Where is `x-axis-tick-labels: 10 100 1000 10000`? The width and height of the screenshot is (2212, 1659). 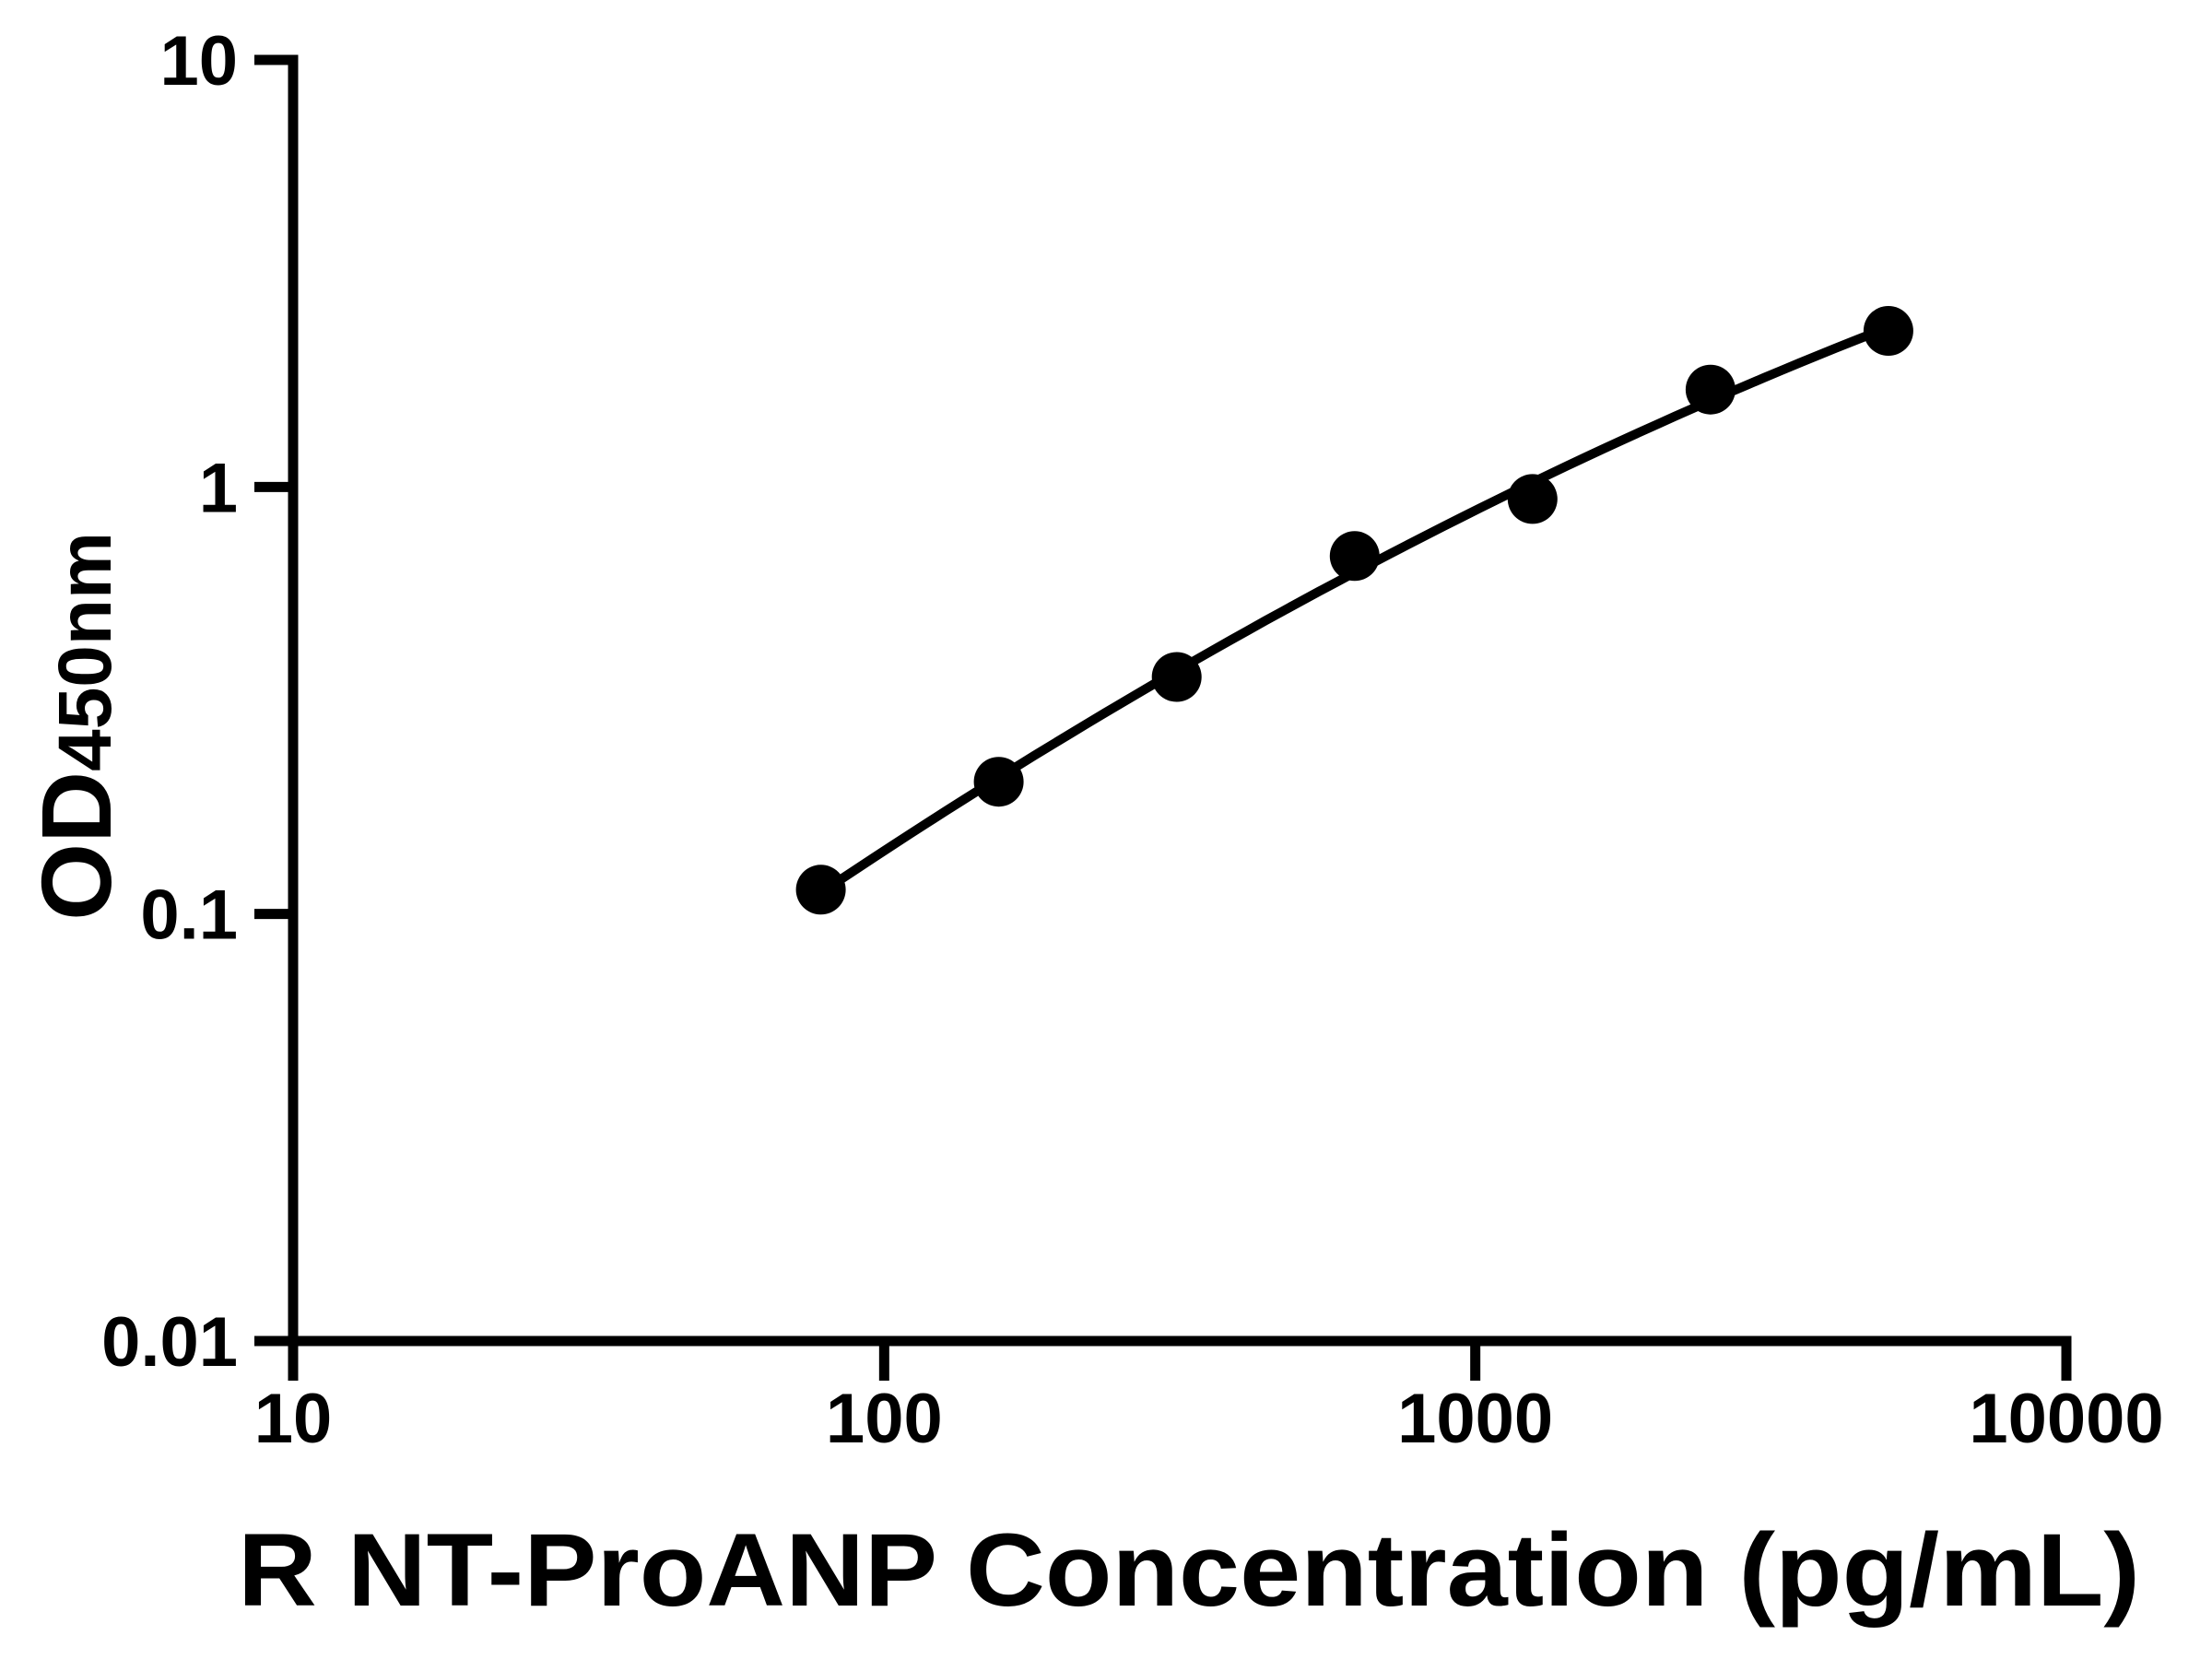 x-axis-tick-labels: 10 100 1000 10000 is located at coordinates (1209, 1419).